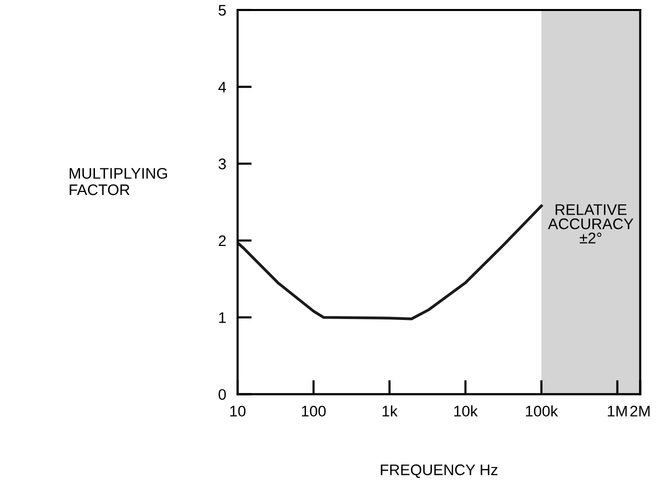 This screenshot has width=660, height=499. I want to click on y-tick-label: 2, so click(222, 240).